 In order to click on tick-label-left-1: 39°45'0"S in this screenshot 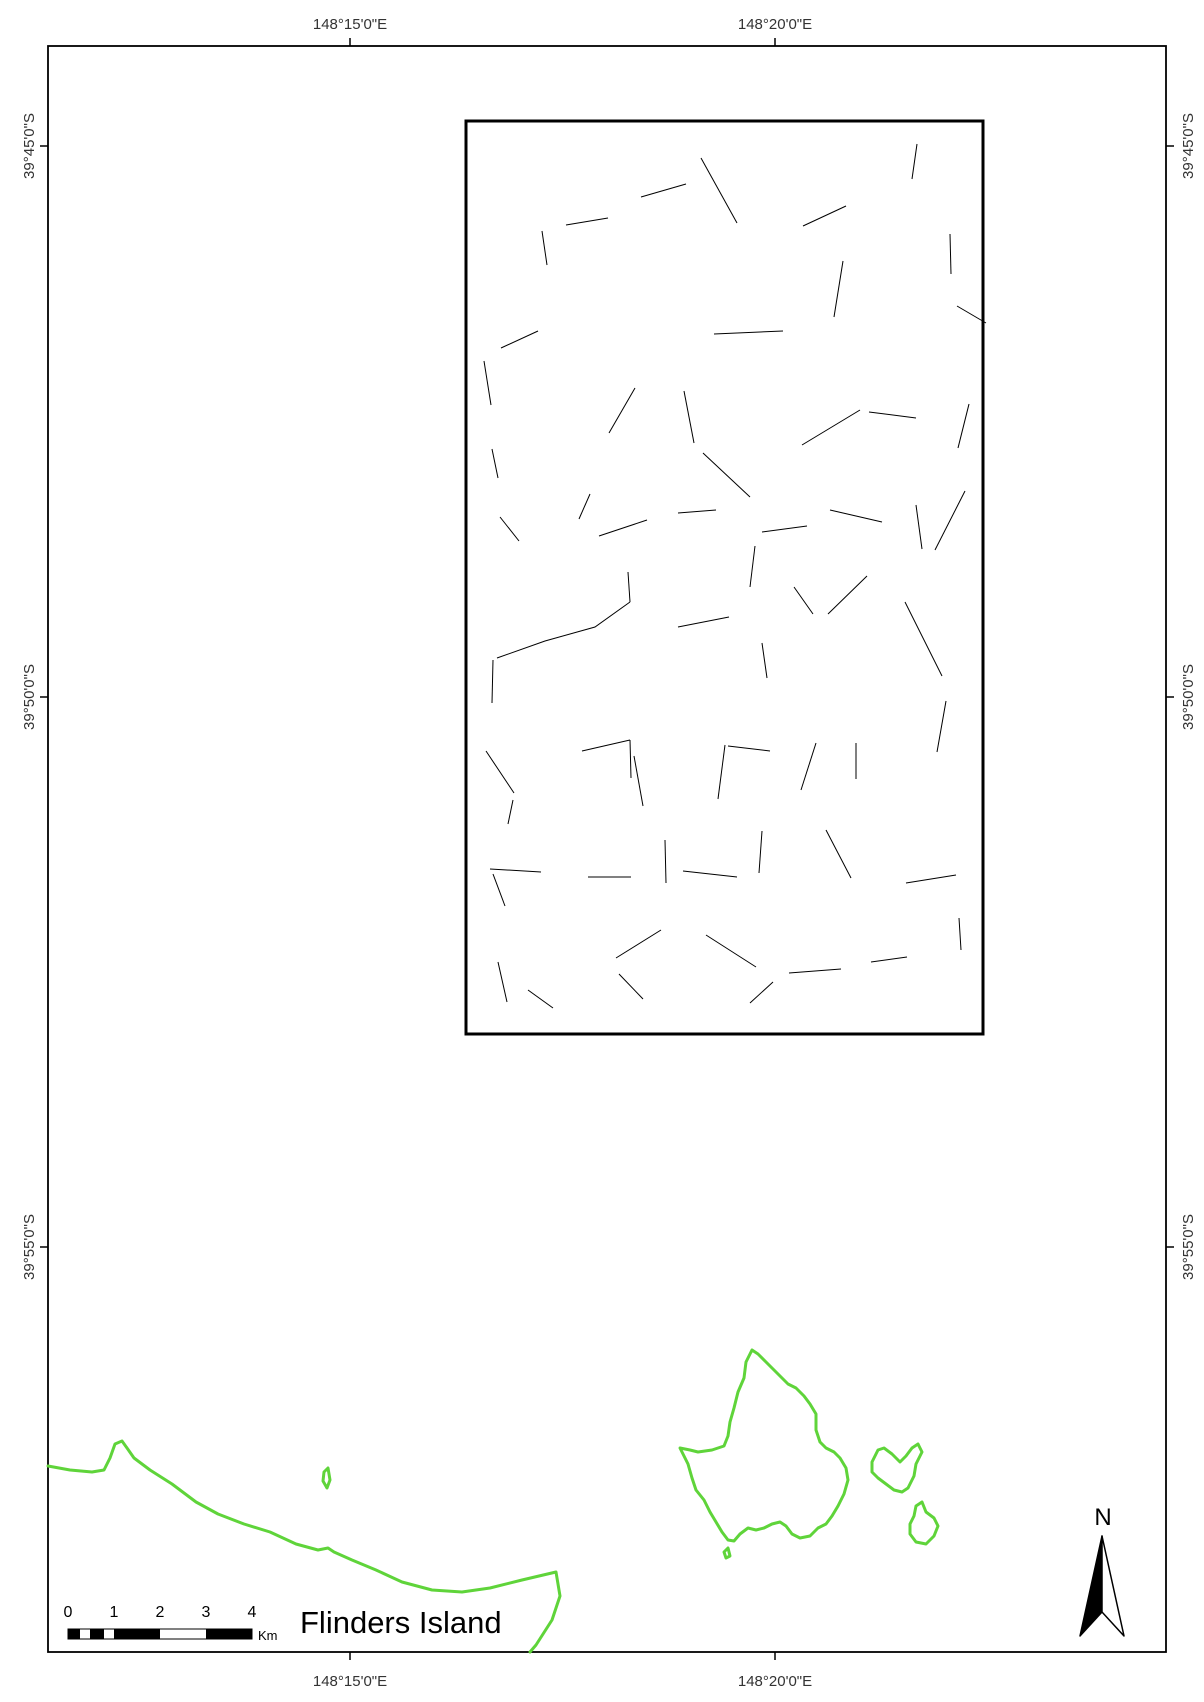, I will do `click(29, 146)`.